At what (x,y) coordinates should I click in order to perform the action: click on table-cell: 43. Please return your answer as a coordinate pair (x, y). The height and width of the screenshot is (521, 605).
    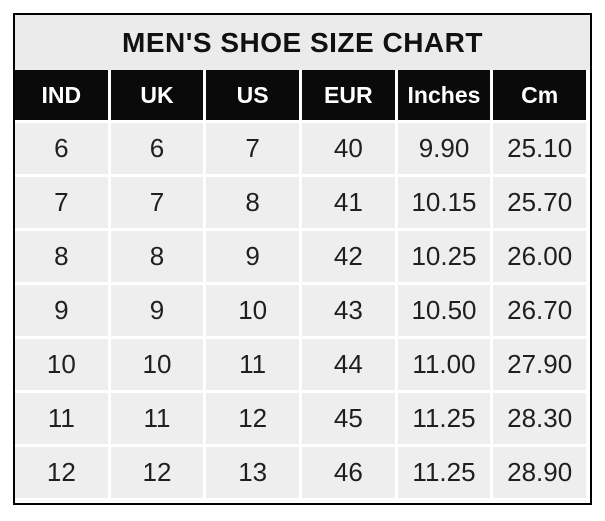
    Looking at the image, I should click on (348, 310).